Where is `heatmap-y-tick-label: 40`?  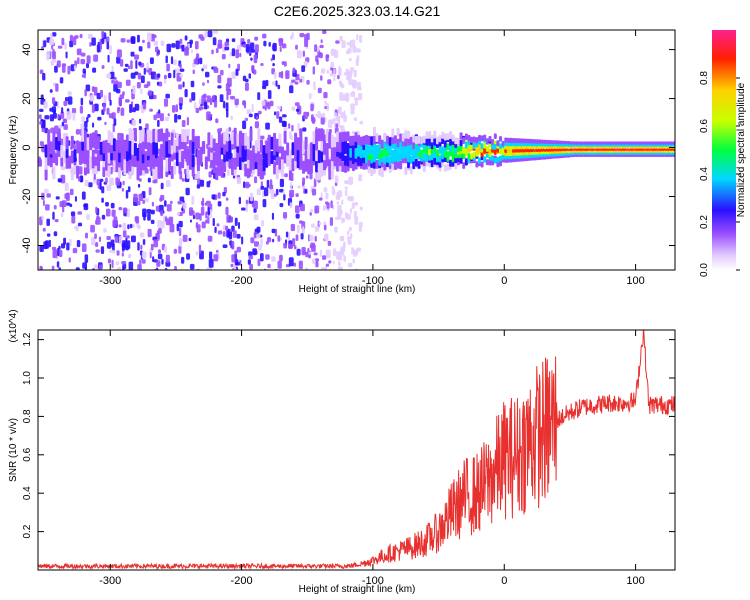
heatmap-y-tick-label: 40 is located at coordinates (27, 49).